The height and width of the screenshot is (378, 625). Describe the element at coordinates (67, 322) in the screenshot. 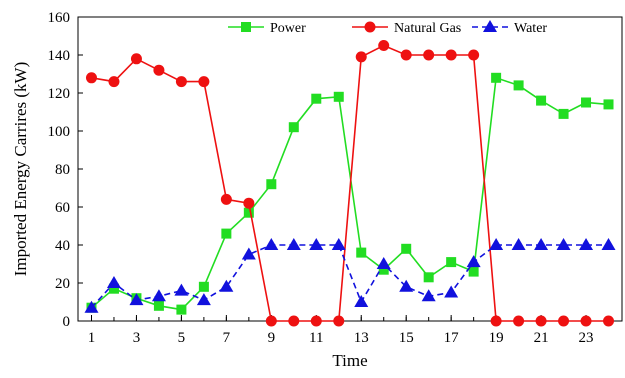

I see `y-tick-label: 0` at that location.